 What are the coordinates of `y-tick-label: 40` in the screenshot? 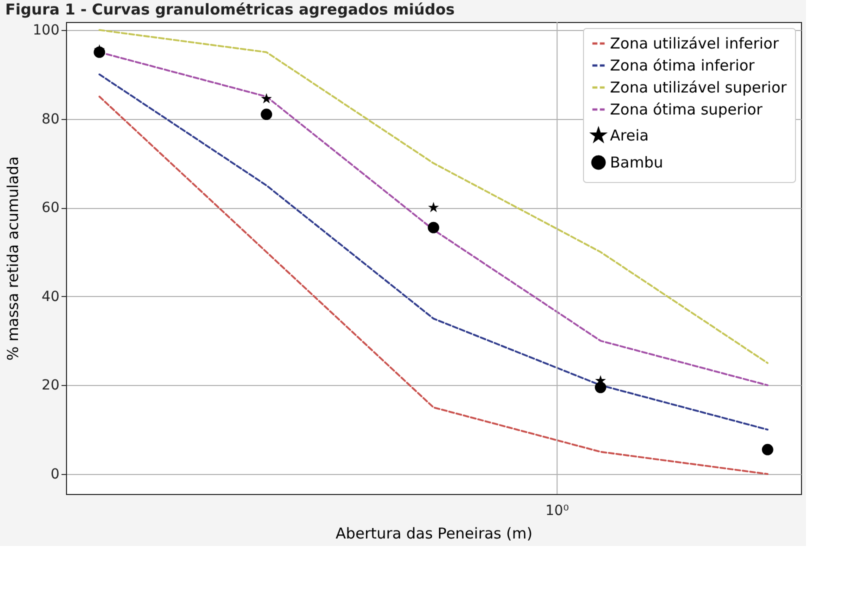 It's located at (51, 296).